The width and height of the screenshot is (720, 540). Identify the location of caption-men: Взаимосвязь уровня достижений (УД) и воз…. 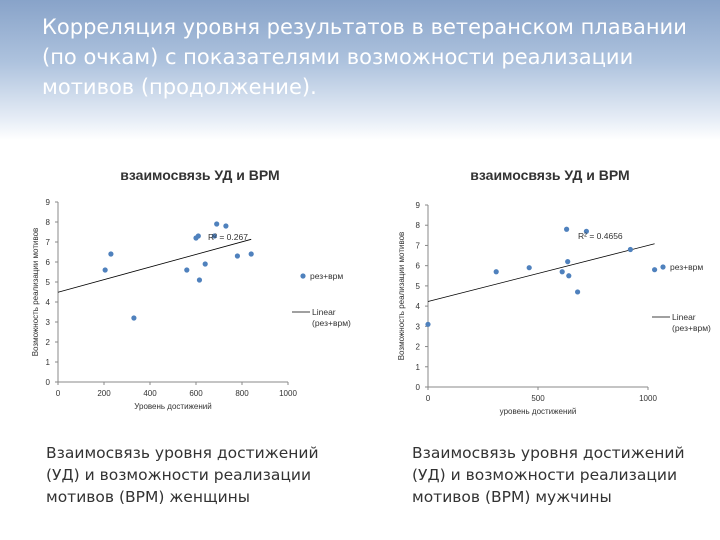
(548, 475).